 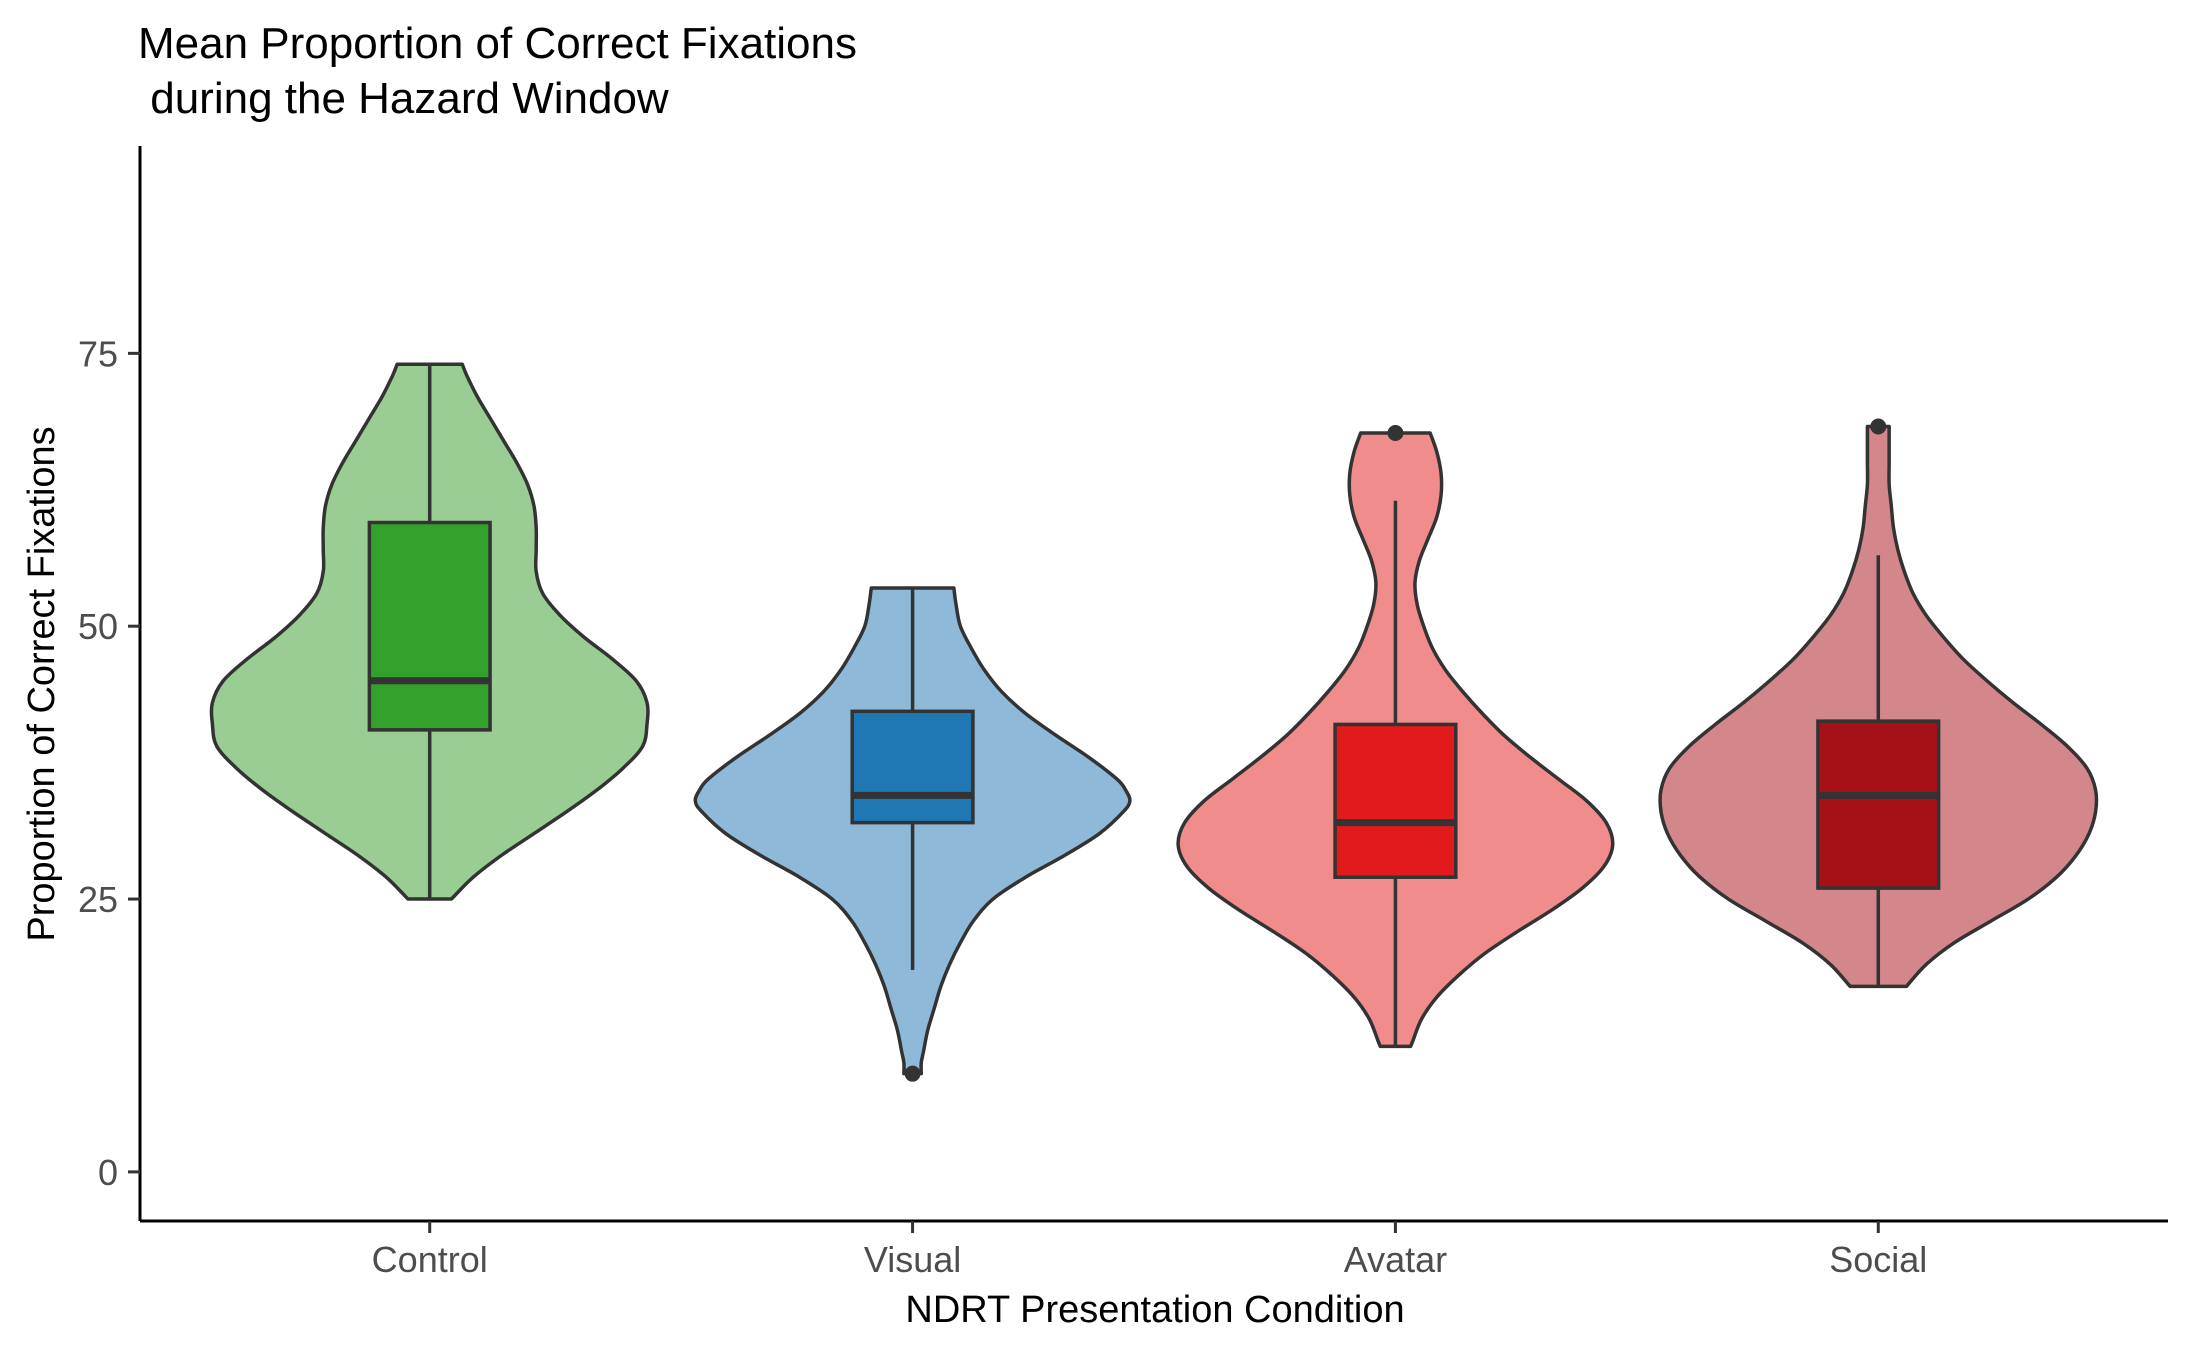 What do you see at coordinates (497, 43) in the screenshot?
I see `chart-title-line-1: Mean Proportion of Correct Fixations` at bounding box center [497, 43].